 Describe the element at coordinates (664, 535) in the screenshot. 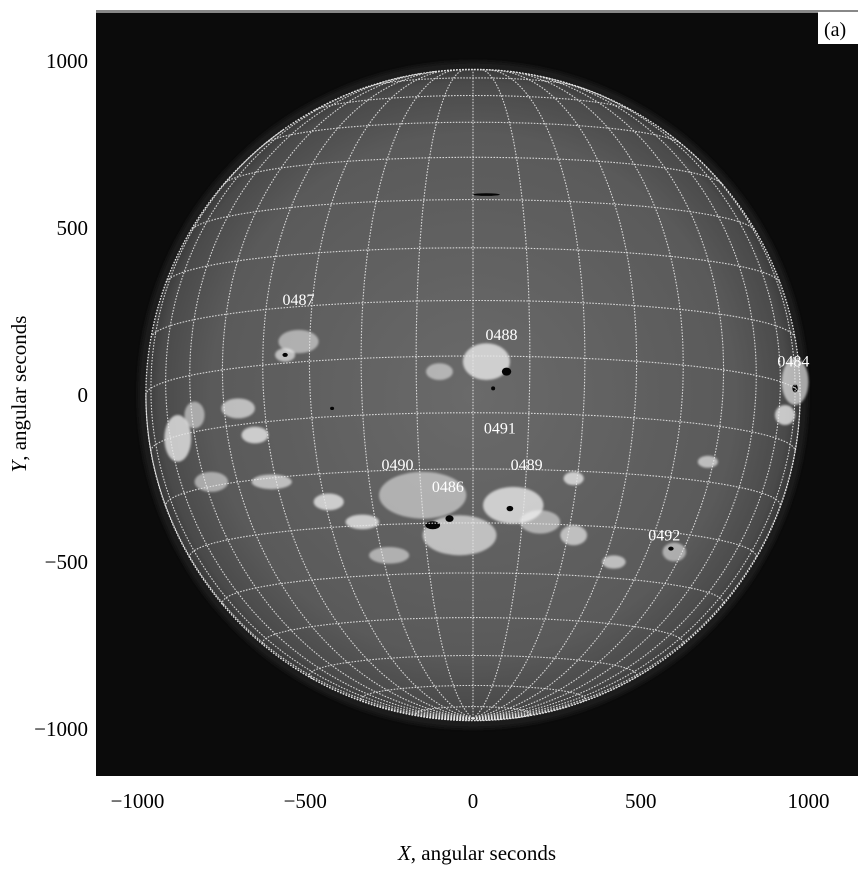

I see `active-region-label-0492: 0492` at that location.